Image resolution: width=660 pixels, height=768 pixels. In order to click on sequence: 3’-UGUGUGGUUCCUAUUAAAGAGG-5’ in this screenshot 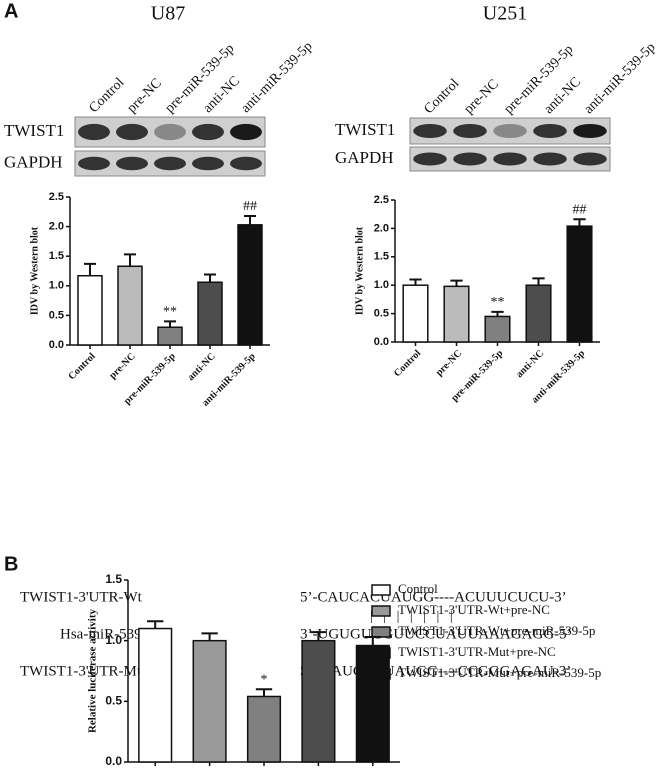, I will do `click(436, 634)`.